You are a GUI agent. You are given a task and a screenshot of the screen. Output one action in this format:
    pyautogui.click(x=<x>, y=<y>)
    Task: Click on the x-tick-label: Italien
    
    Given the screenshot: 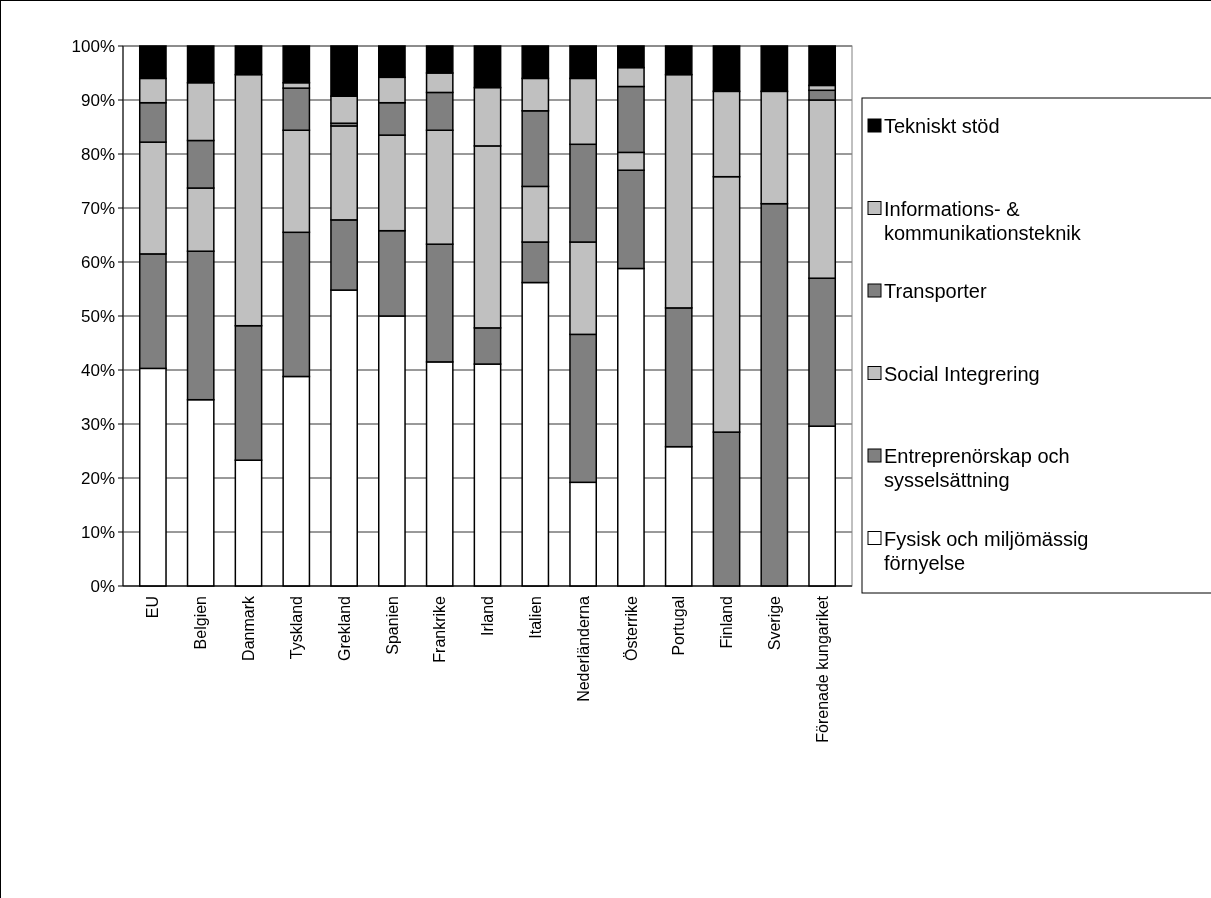 What is the action you would take?
    pyautogui.click(x=535, y=617)
    